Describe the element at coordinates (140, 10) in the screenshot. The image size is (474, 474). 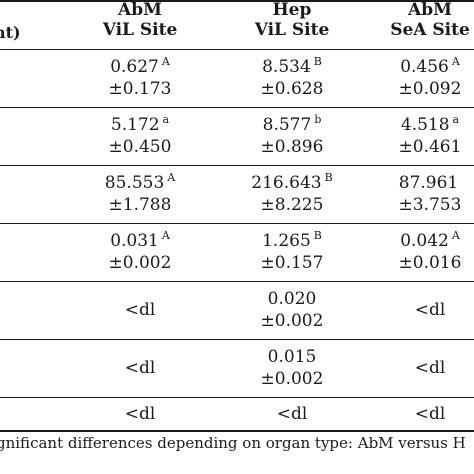
I see `column-header-1-line1: AbM` at that location.